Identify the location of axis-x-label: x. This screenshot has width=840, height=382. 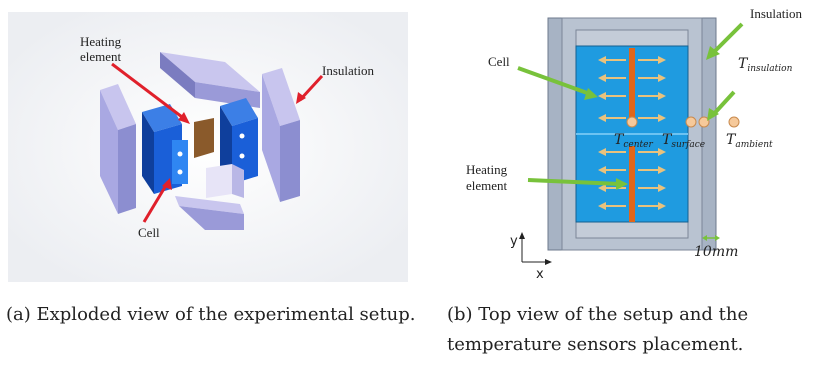
(540, 274).